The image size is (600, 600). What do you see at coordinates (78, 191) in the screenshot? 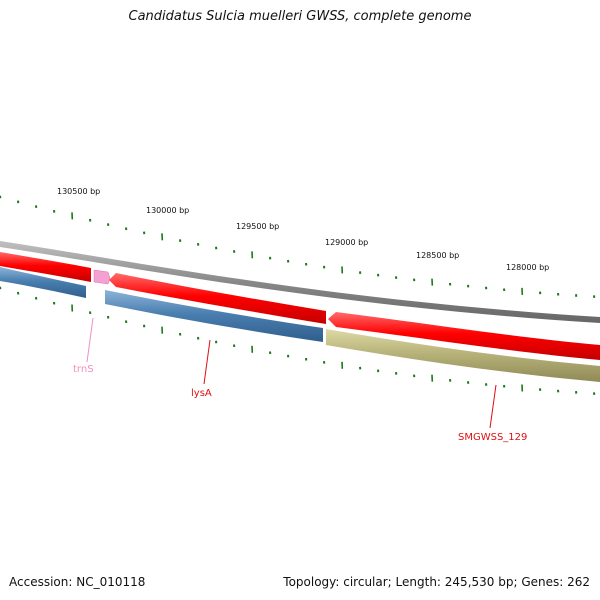
I see `scale-label-130500: 130500 bp` at bounding box center [78, 191].